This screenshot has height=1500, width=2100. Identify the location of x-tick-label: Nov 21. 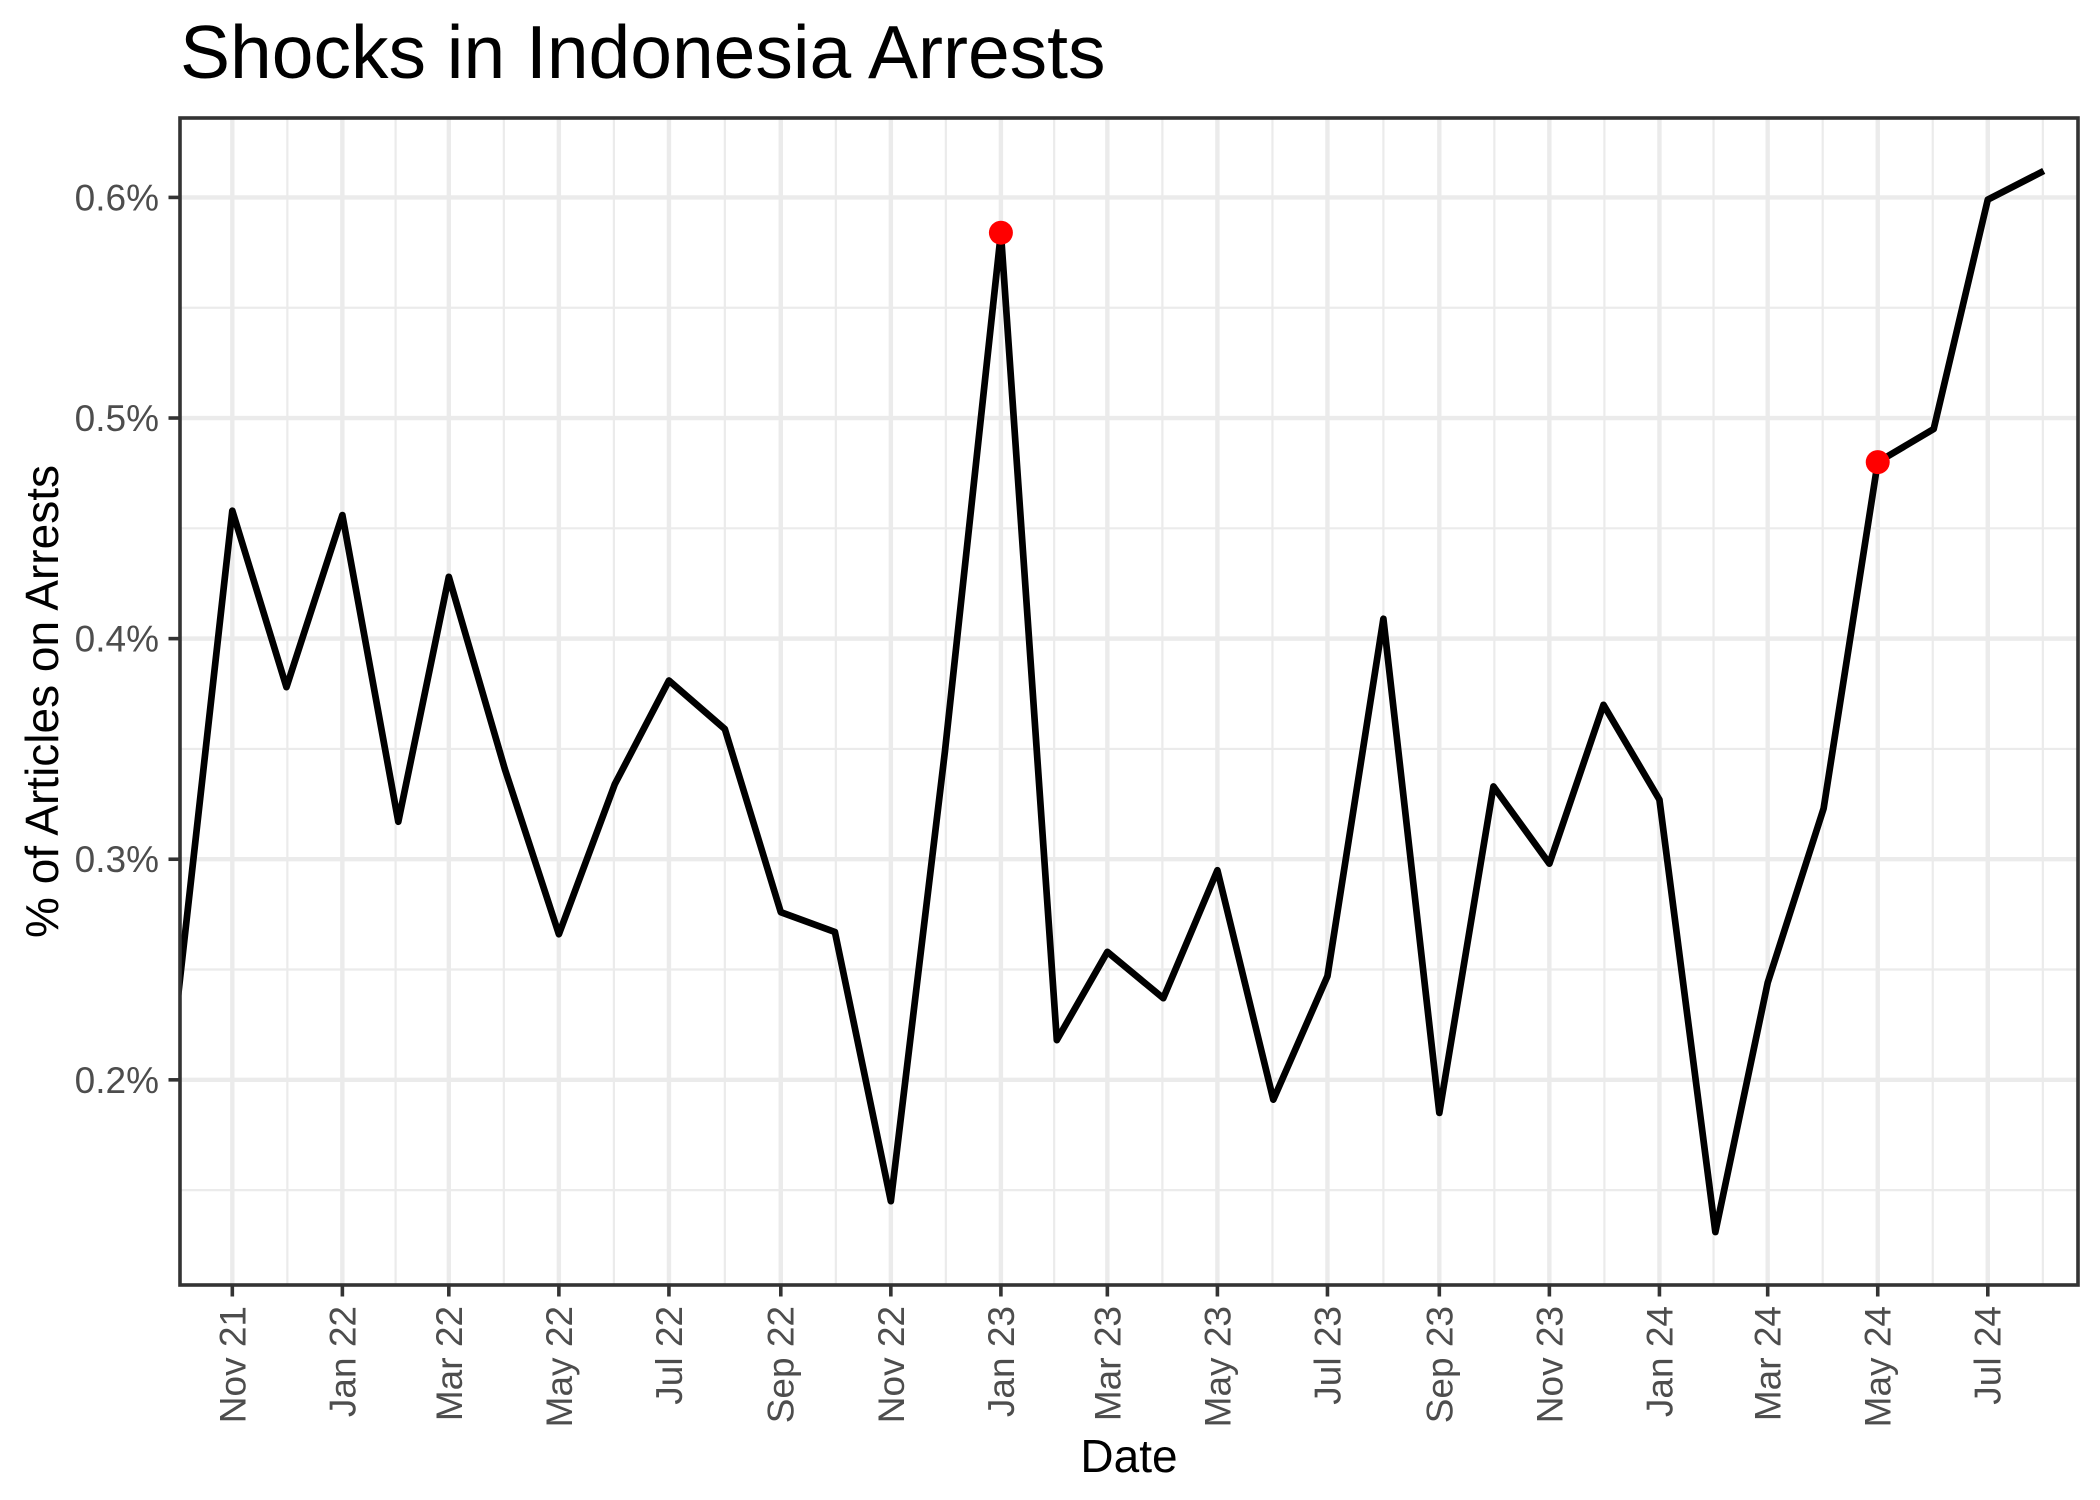
(232, 1364).